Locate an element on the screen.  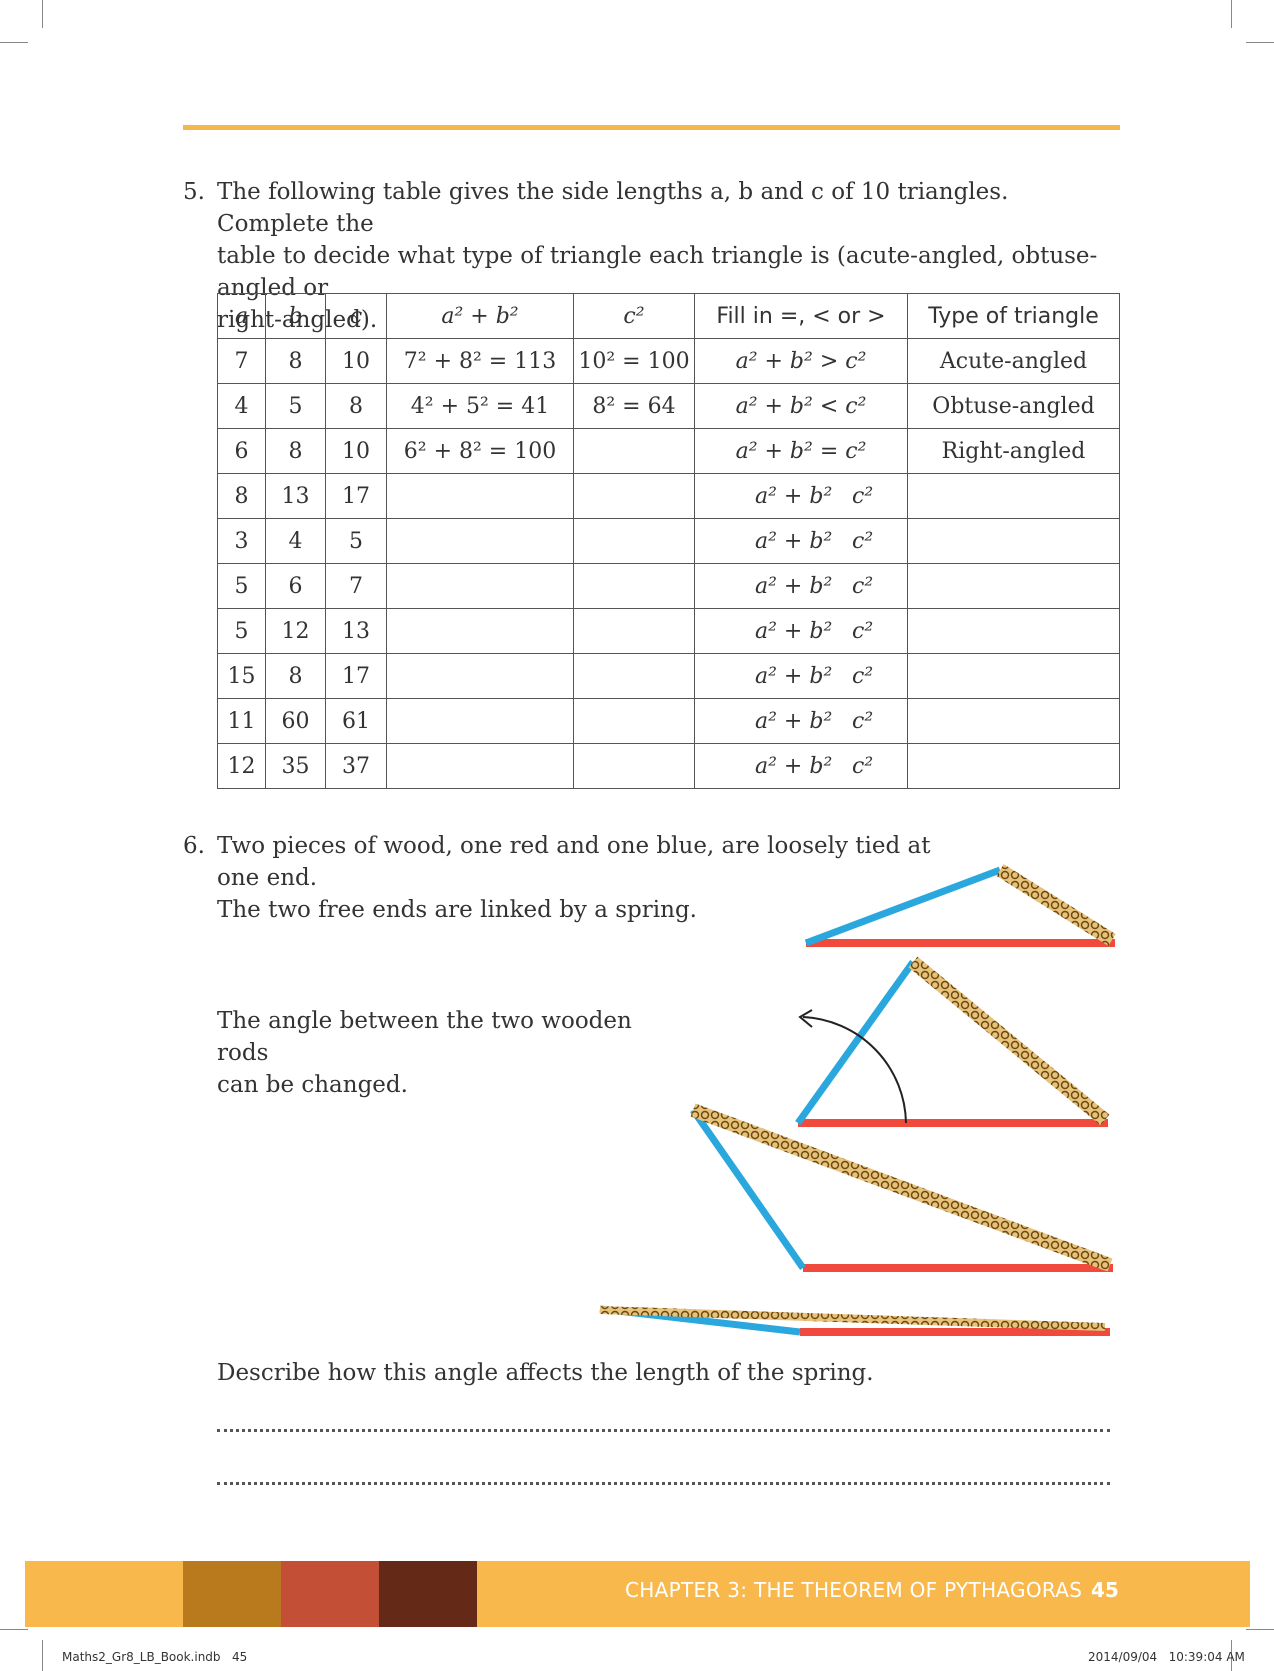
chapter-title: CHAPTER 3: THE THEOREM OF PYTHAGORAS is located at coordinates (854, 1590).